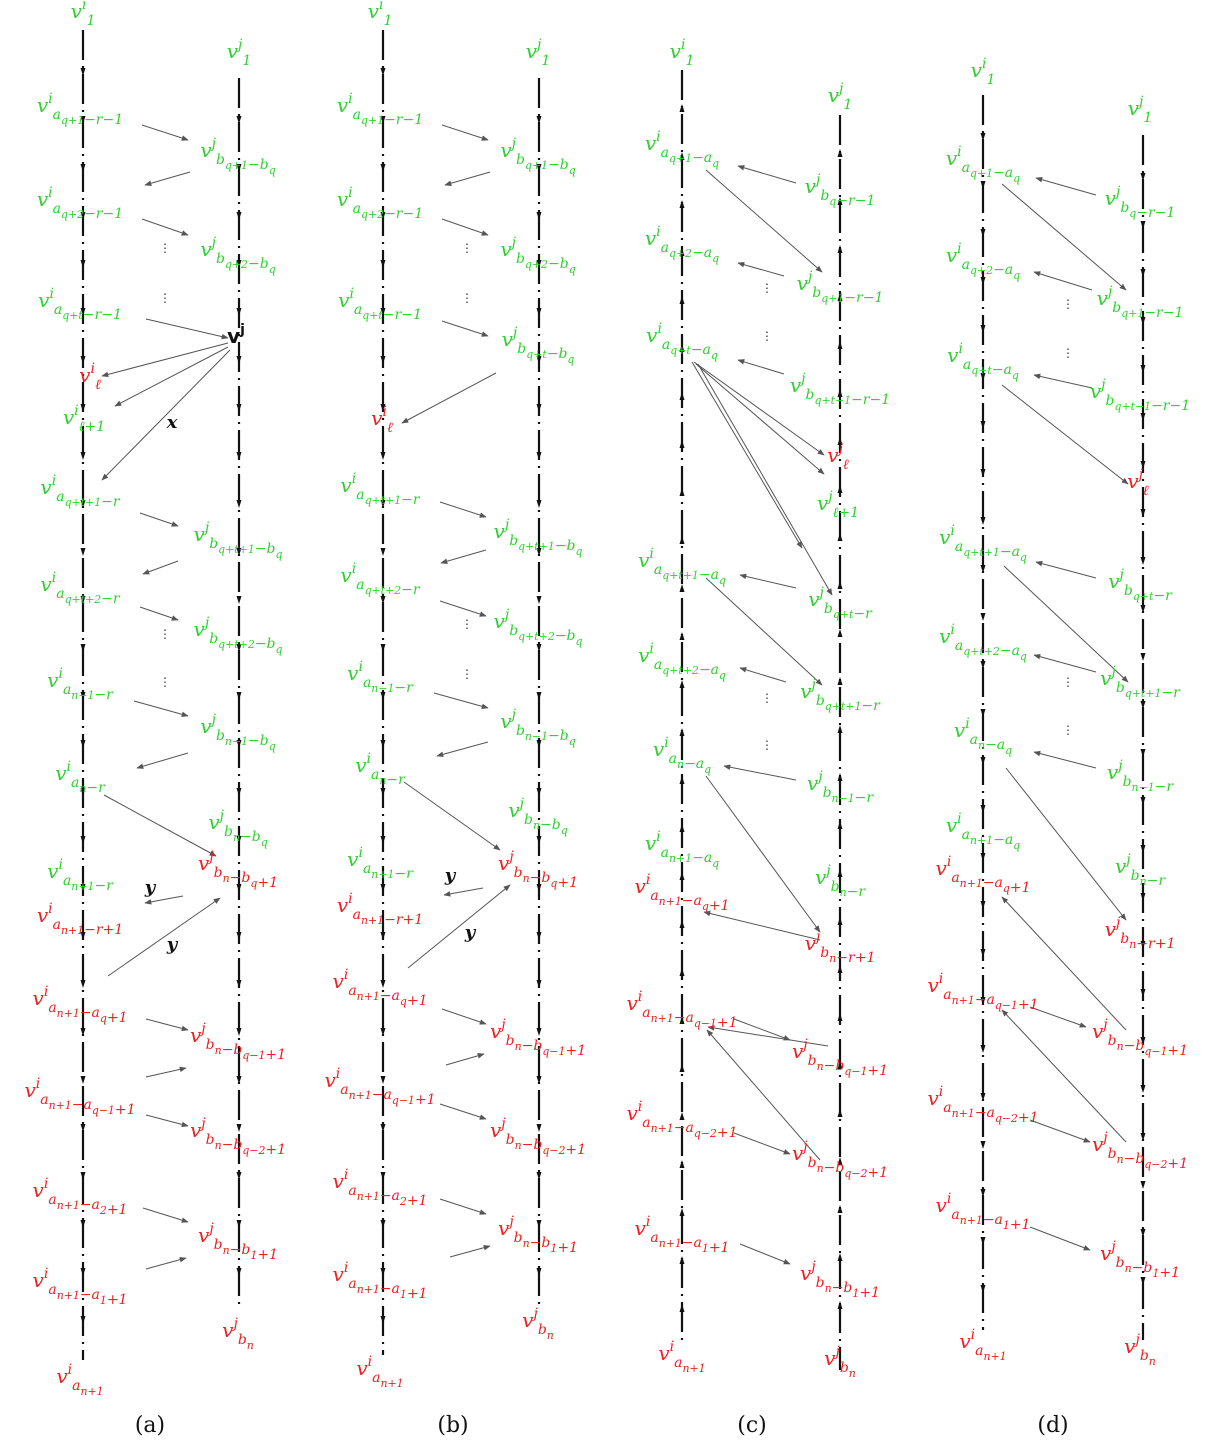 This screenshot has height=1456, width=1211. I want to click on vertex-label: vjℓ+1, so click(838, 505).